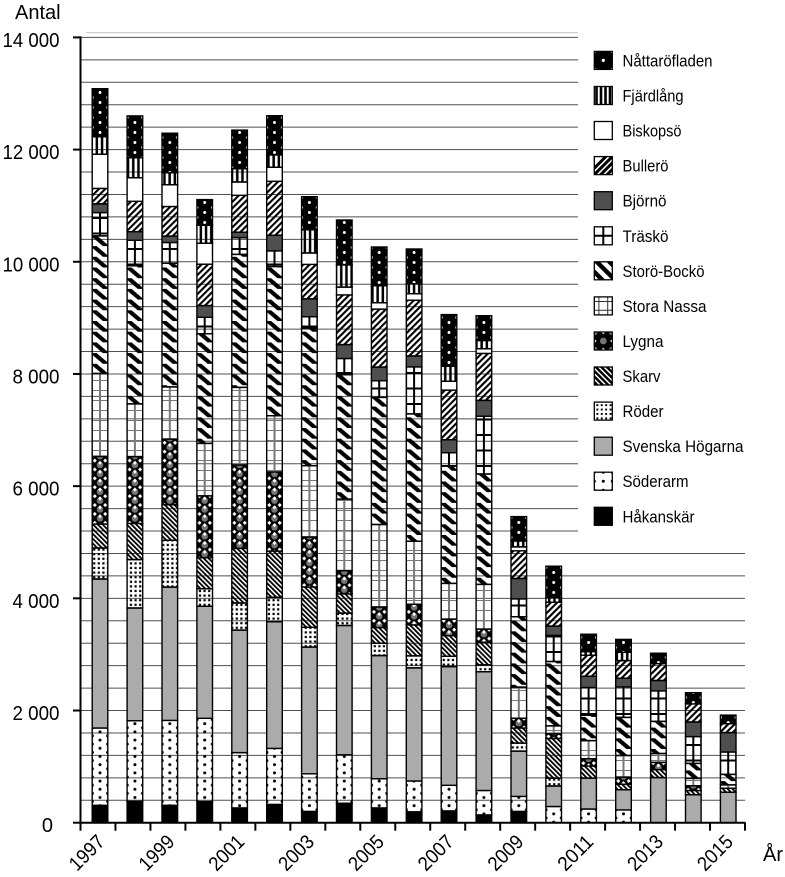 Image resolution: width=785 pixels, height=877 pixels. What do you see at coordinates (47, 826) in the screenshot?
I see `svg-text: 0` at bounding box center [47, 826].